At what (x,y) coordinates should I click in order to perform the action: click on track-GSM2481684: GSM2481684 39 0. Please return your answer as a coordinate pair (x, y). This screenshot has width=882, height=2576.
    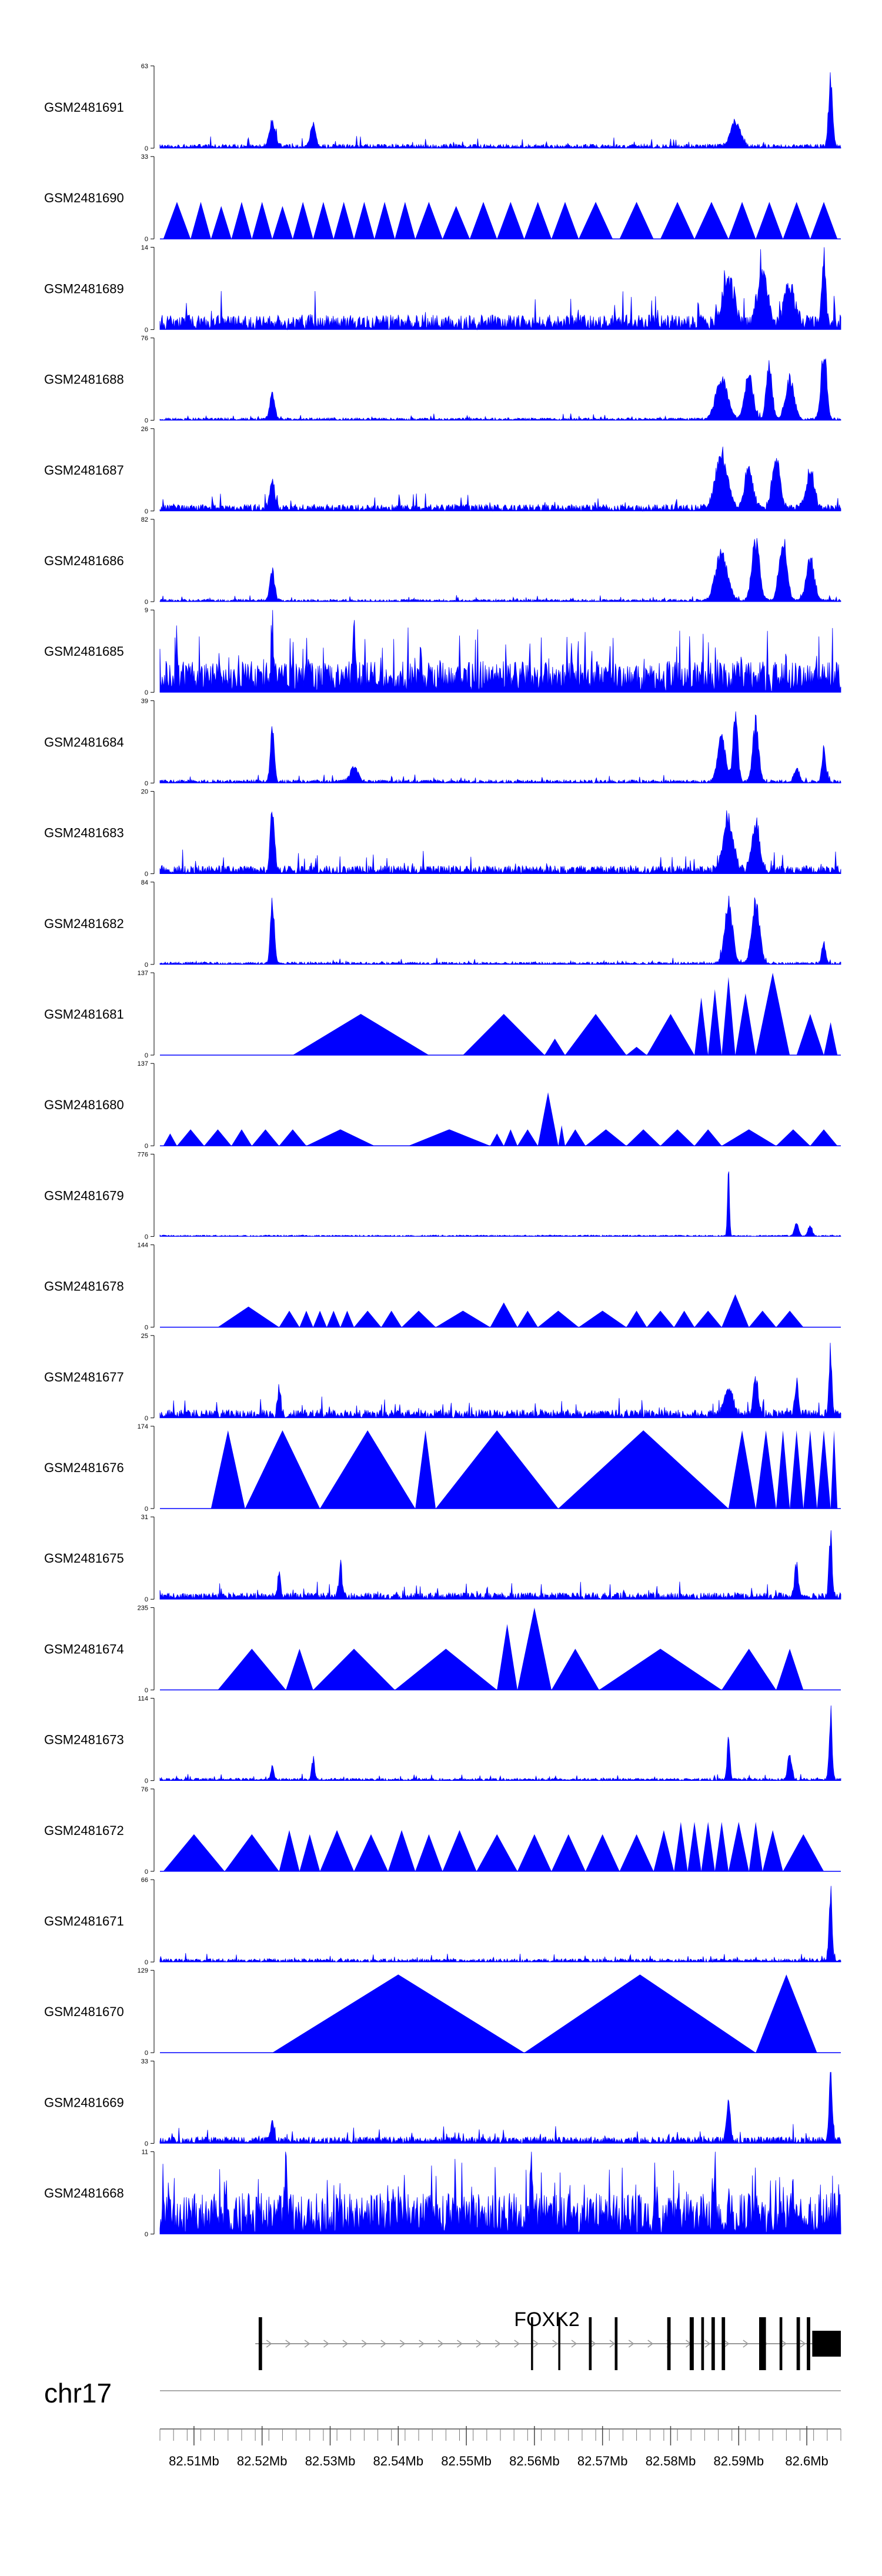
    Looking at the image, I should click on (442, 742).